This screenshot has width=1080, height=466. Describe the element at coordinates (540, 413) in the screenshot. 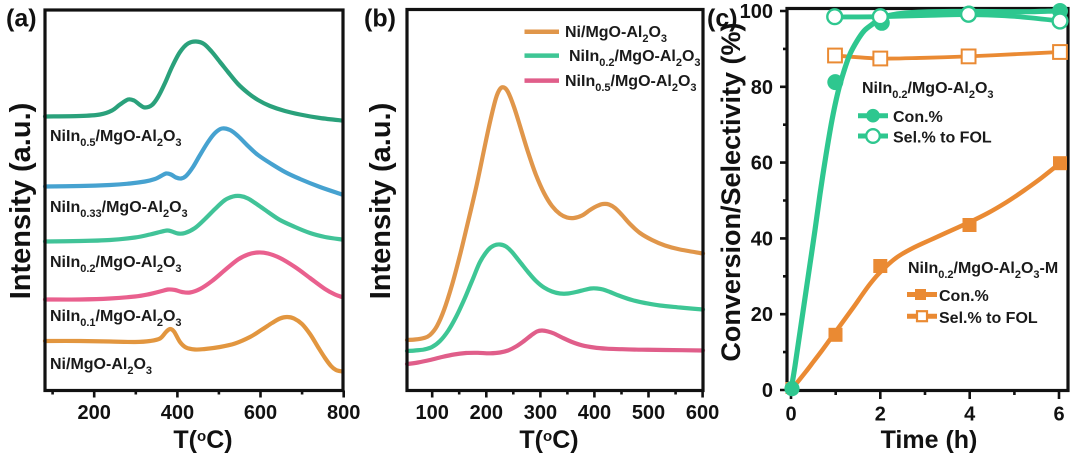

I see `svg-text: 300` at that location.